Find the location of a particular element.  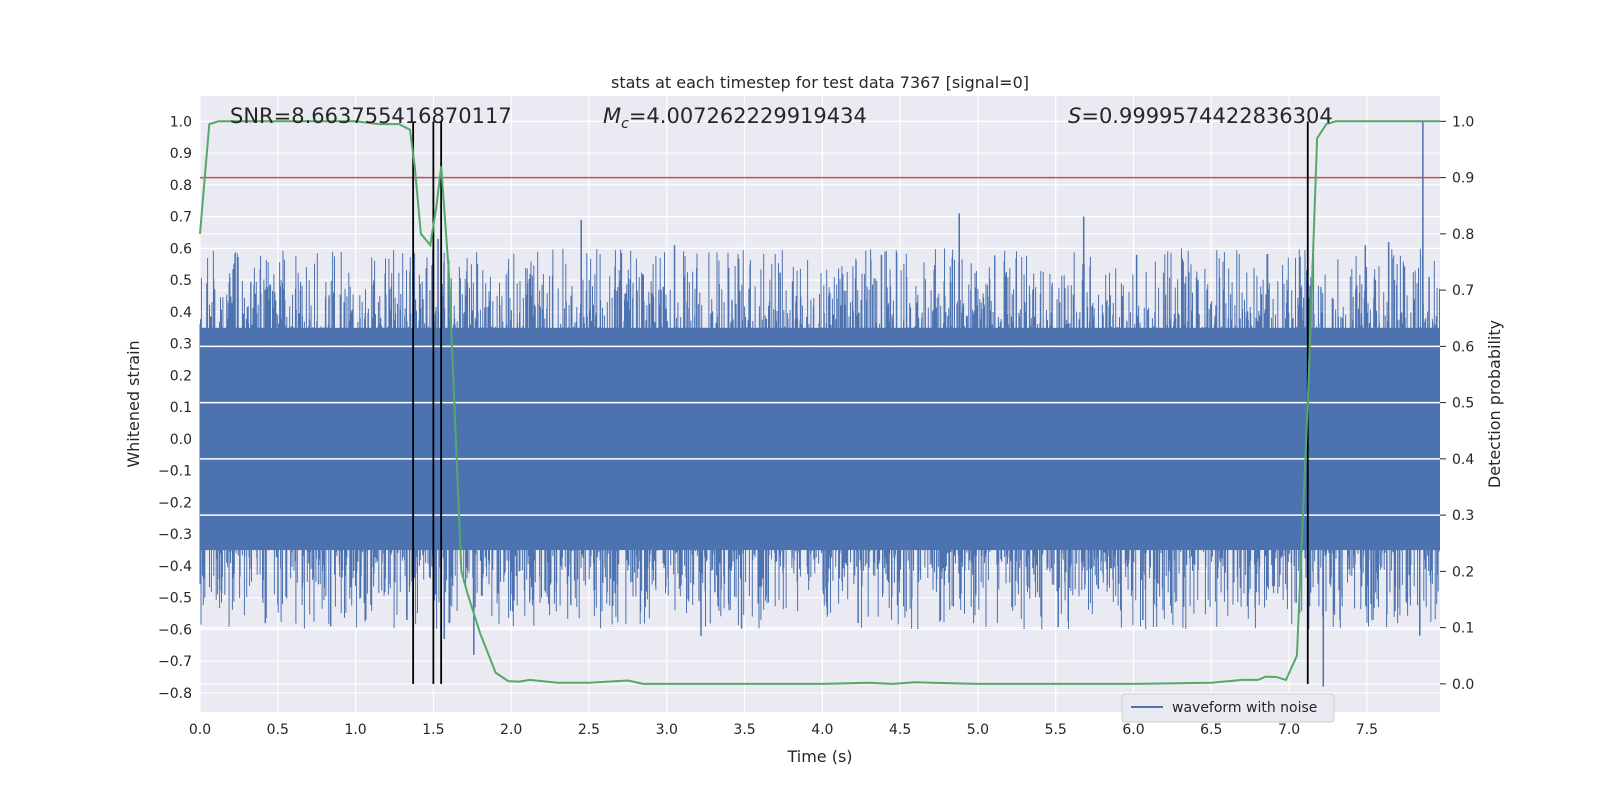

x-tick-label: 2.0 is located at coordinates (511, 730).